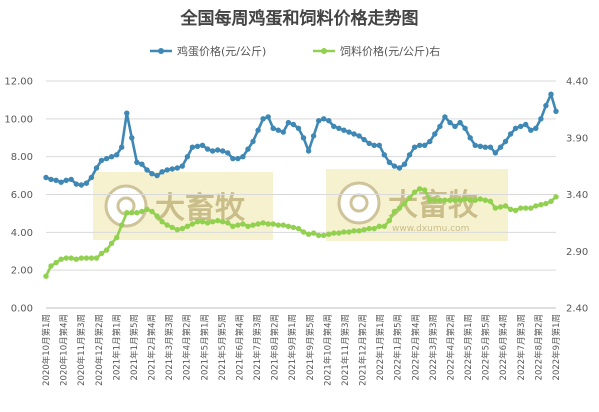 Image resolution: width=599 pixels, height=412 pixels. Describe the element at coordinates (538, 347) in the screenshot. I see `x-tick-label: 2022年8月第2周` at that location.